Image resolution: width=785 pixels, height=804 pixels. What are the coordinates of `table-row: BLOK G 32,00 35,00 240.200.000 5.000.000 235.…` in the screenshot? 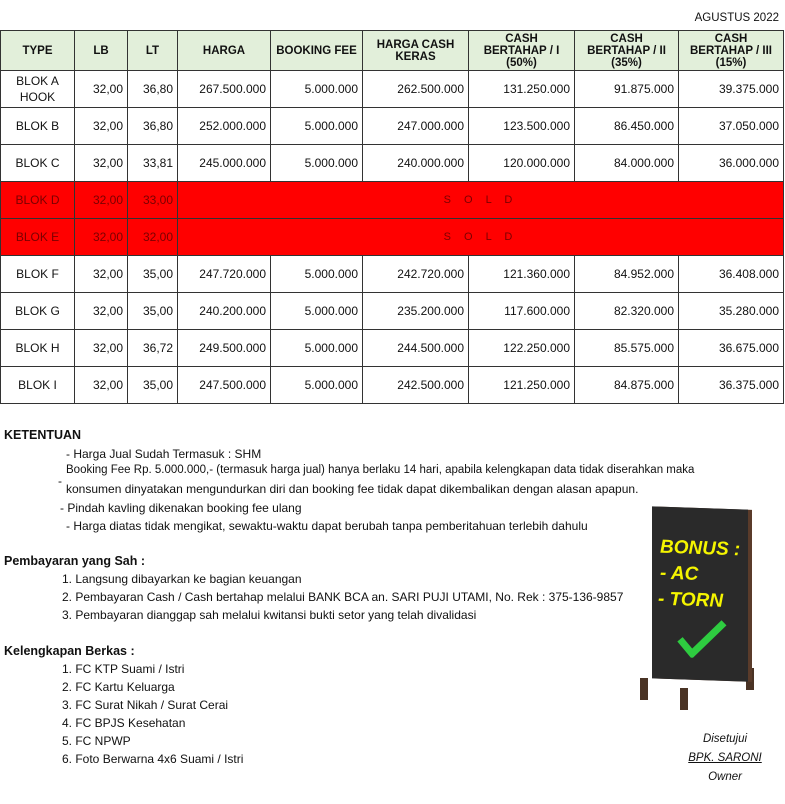 It's located at (392, 311).